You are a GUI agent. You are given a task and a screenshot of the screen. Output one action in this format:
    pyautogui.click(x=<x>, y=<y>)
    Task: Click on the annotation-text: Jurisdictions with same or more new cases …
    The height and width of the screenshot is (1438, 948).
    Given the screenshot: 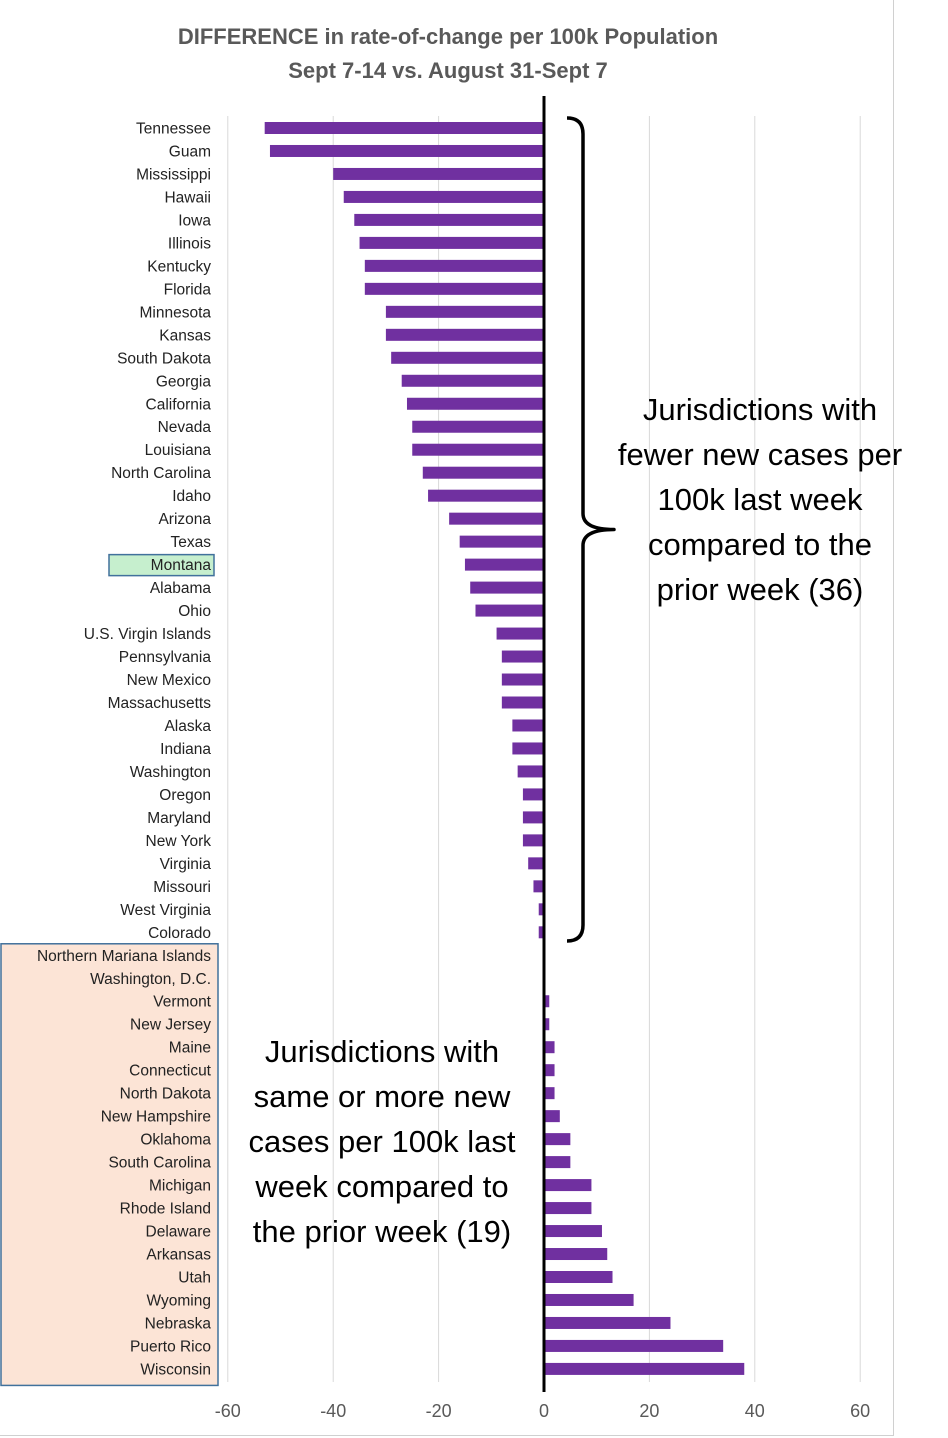 What is the action you would take?
    pyautogui.click(x=381, y=1141)
    